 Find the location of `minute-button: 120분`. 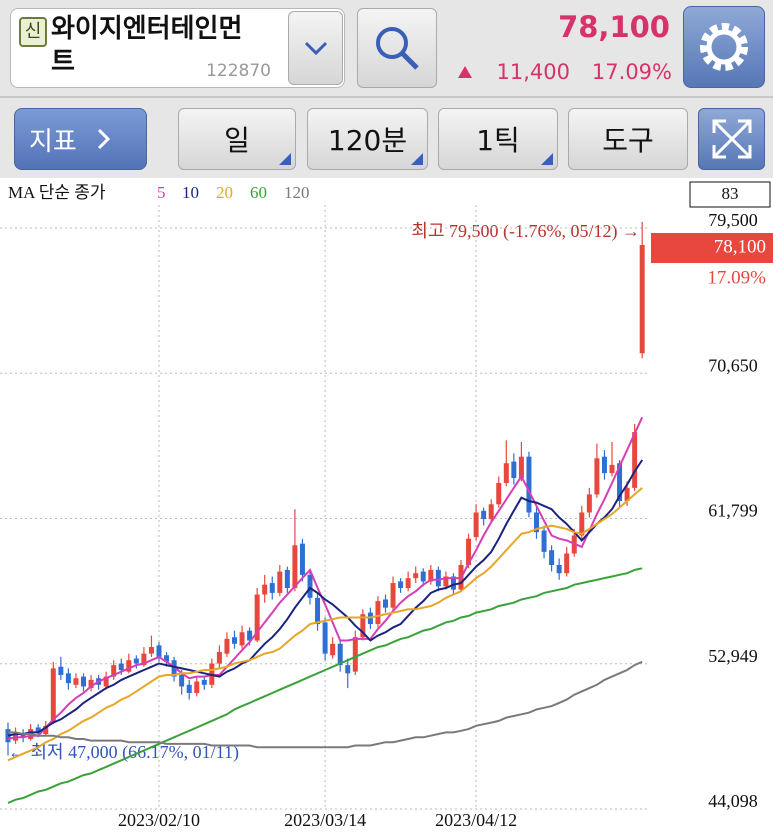

minute-button: 120분 is located at coordinates (367, 139).